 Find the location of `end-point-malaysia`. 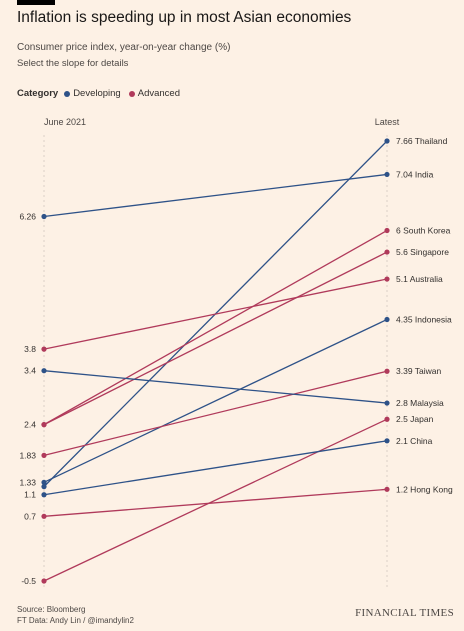

end-point-malaysia is located at coordinates (387, 403).